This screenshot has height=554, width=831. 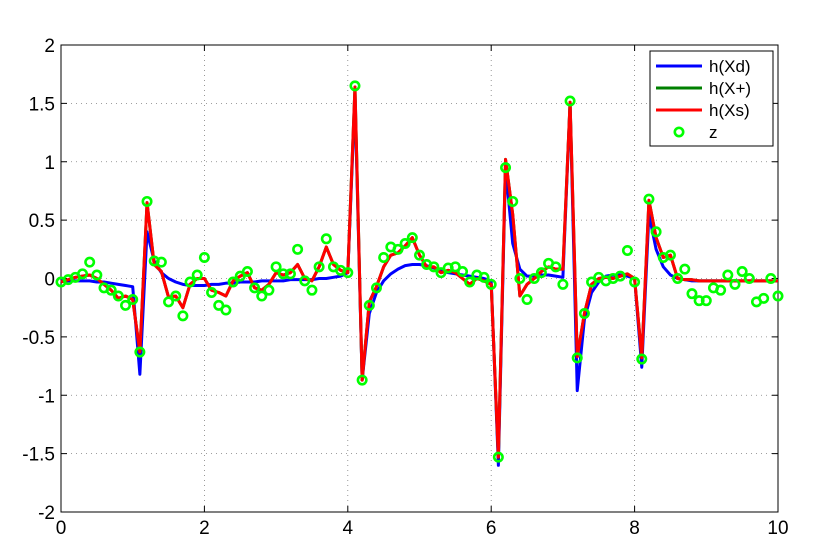 What do you see at coordinates (42, 104) in the screenshot?
I see `y-tick-label: 1.5` at bounding box center [42, 104].